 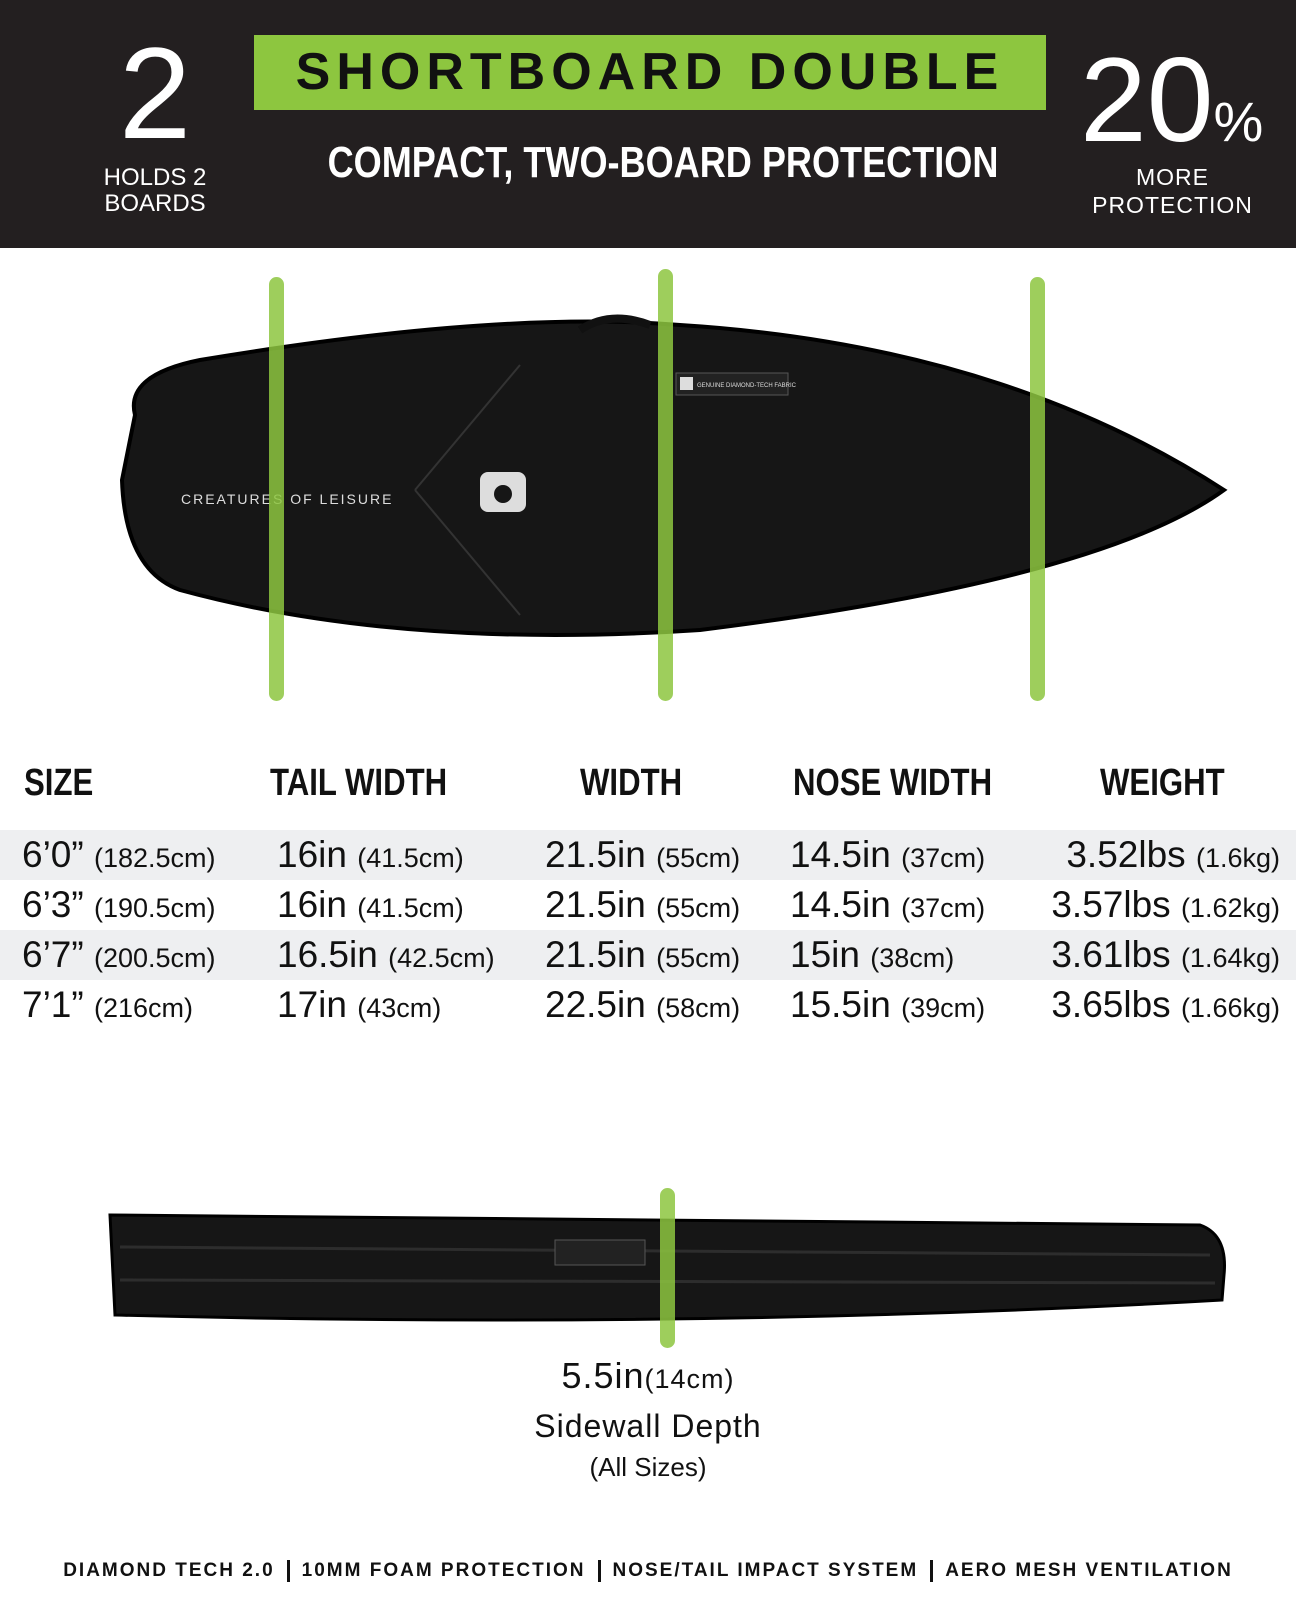 I want to click on sidewall-cm: (14cm), so click(x=689, y=1379).